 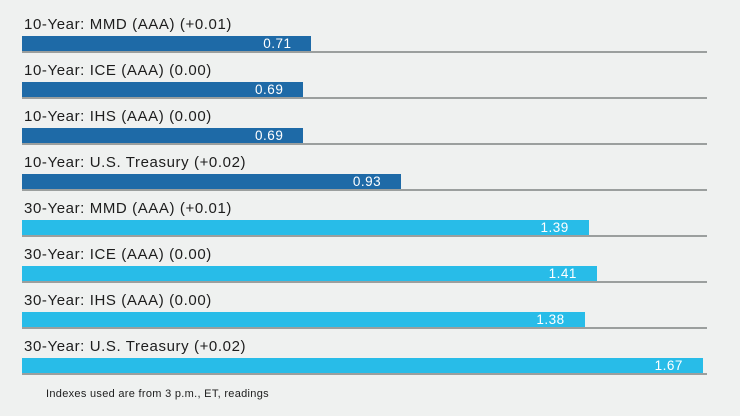 What do you see at coordinates (303, 319) in the screenshot?
I see `bar-30yr-ihs: 1.38` at bounding box center [303, 319].